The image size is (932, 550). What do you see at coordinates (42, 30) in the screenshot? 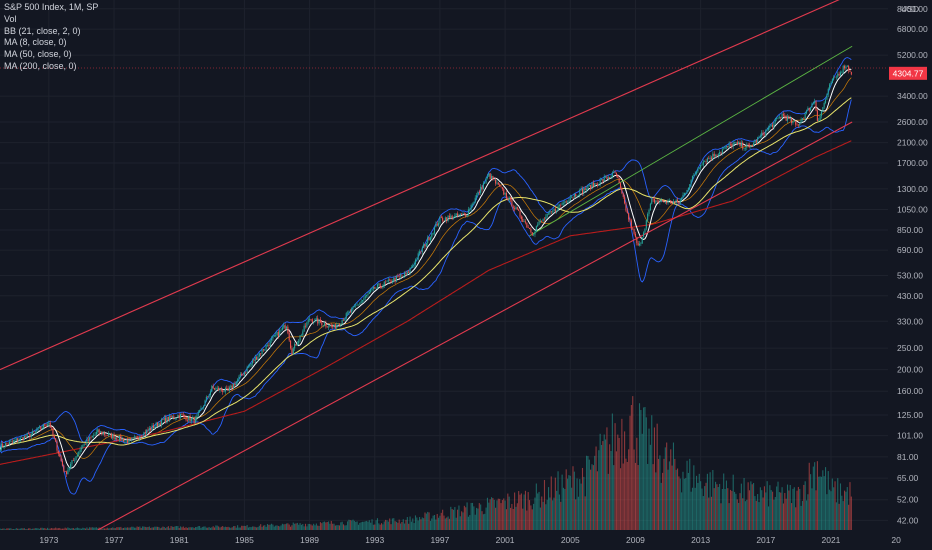
I see `bollinger-bands-label: BB (21, close, 2, 0)` at bounding box center [42, 30].